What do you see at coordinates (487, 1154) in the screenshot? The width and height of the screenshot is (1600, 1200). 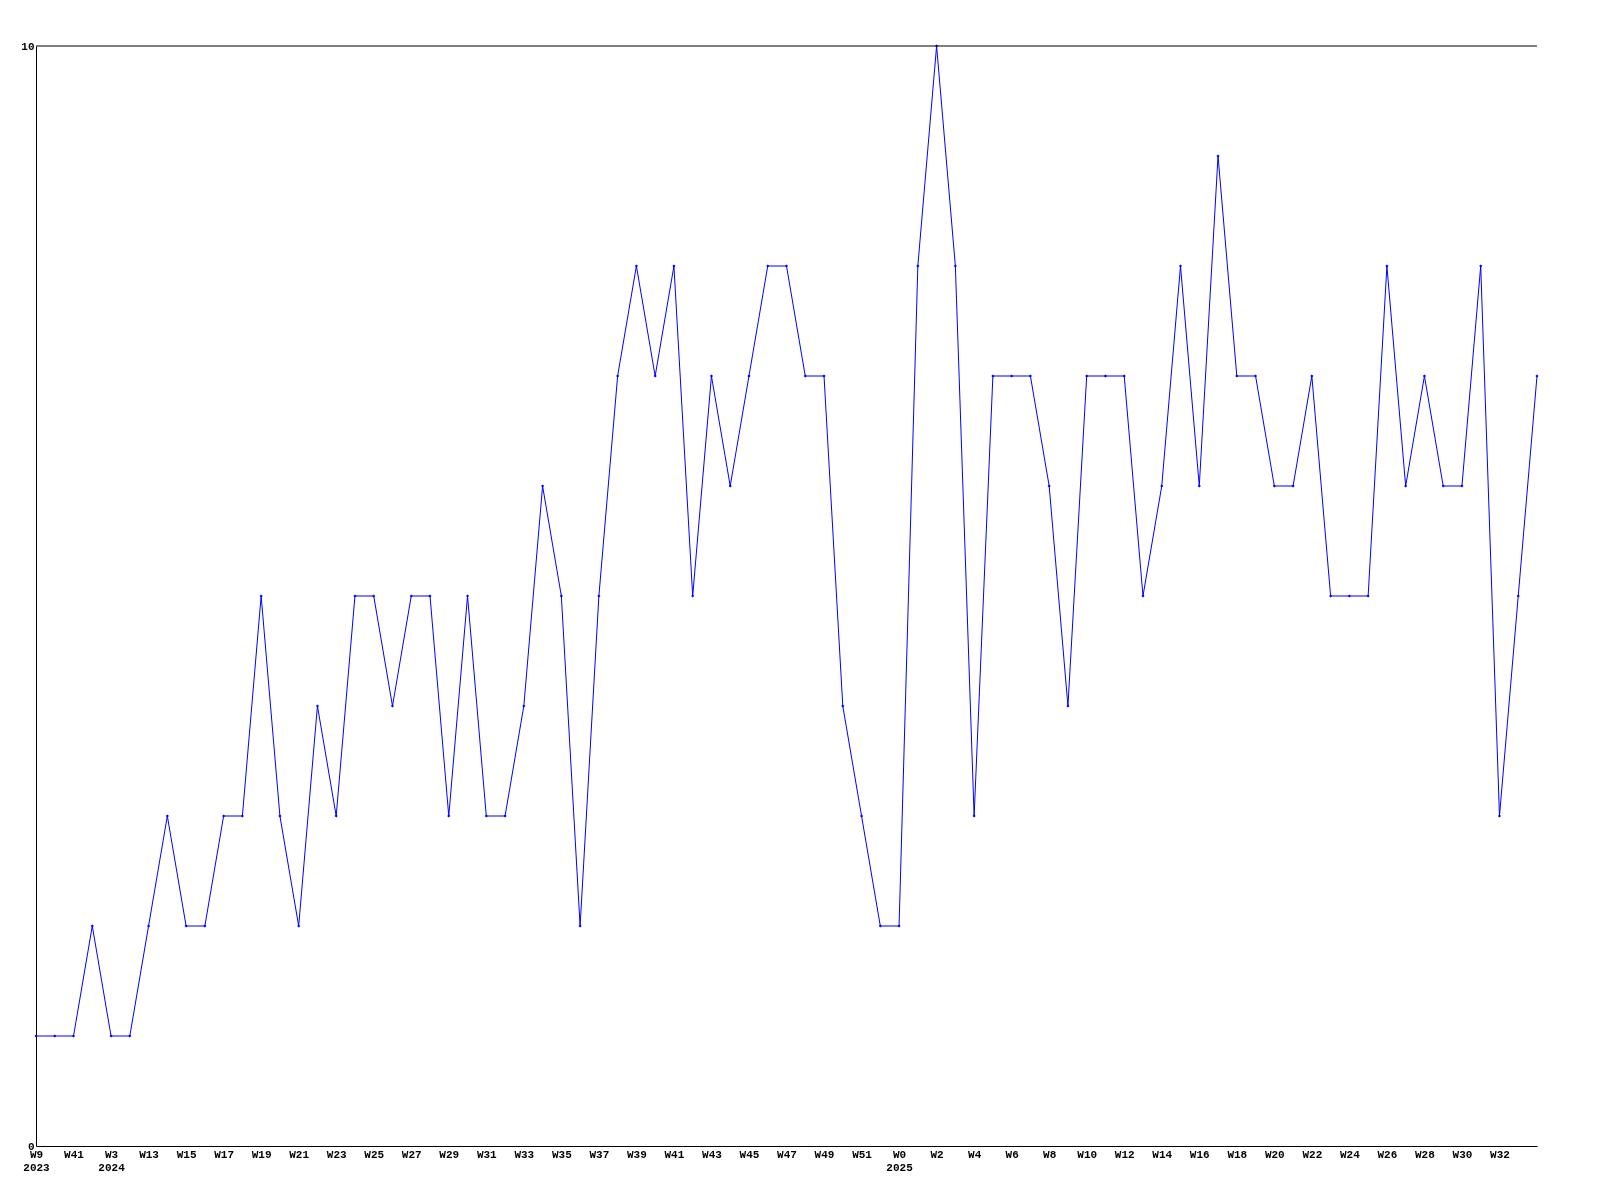 I see `x-tick-label: W31` at bounding box center [487, 1154].